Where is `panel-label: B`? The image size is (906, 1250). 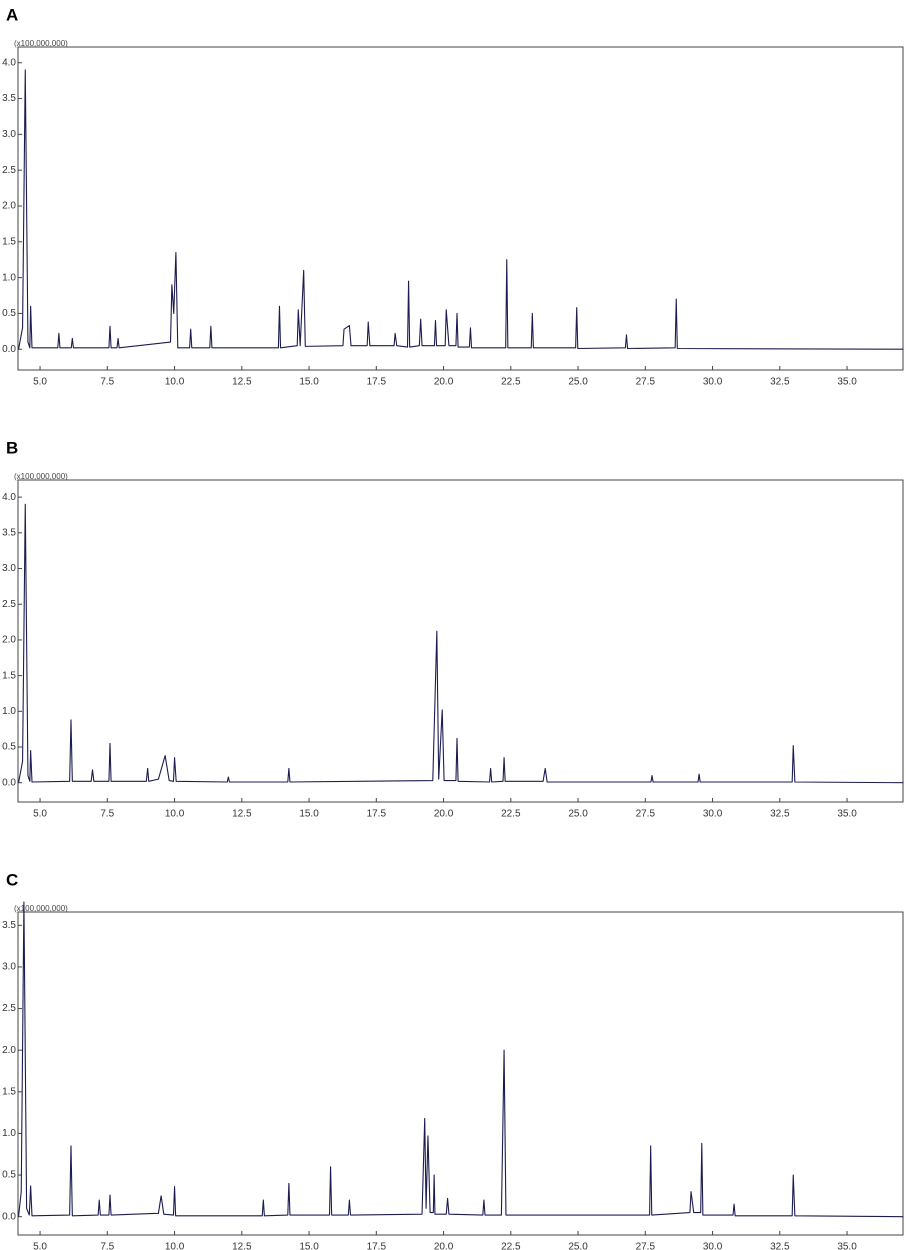 panel-label: B is located at coordinates (12, 447).